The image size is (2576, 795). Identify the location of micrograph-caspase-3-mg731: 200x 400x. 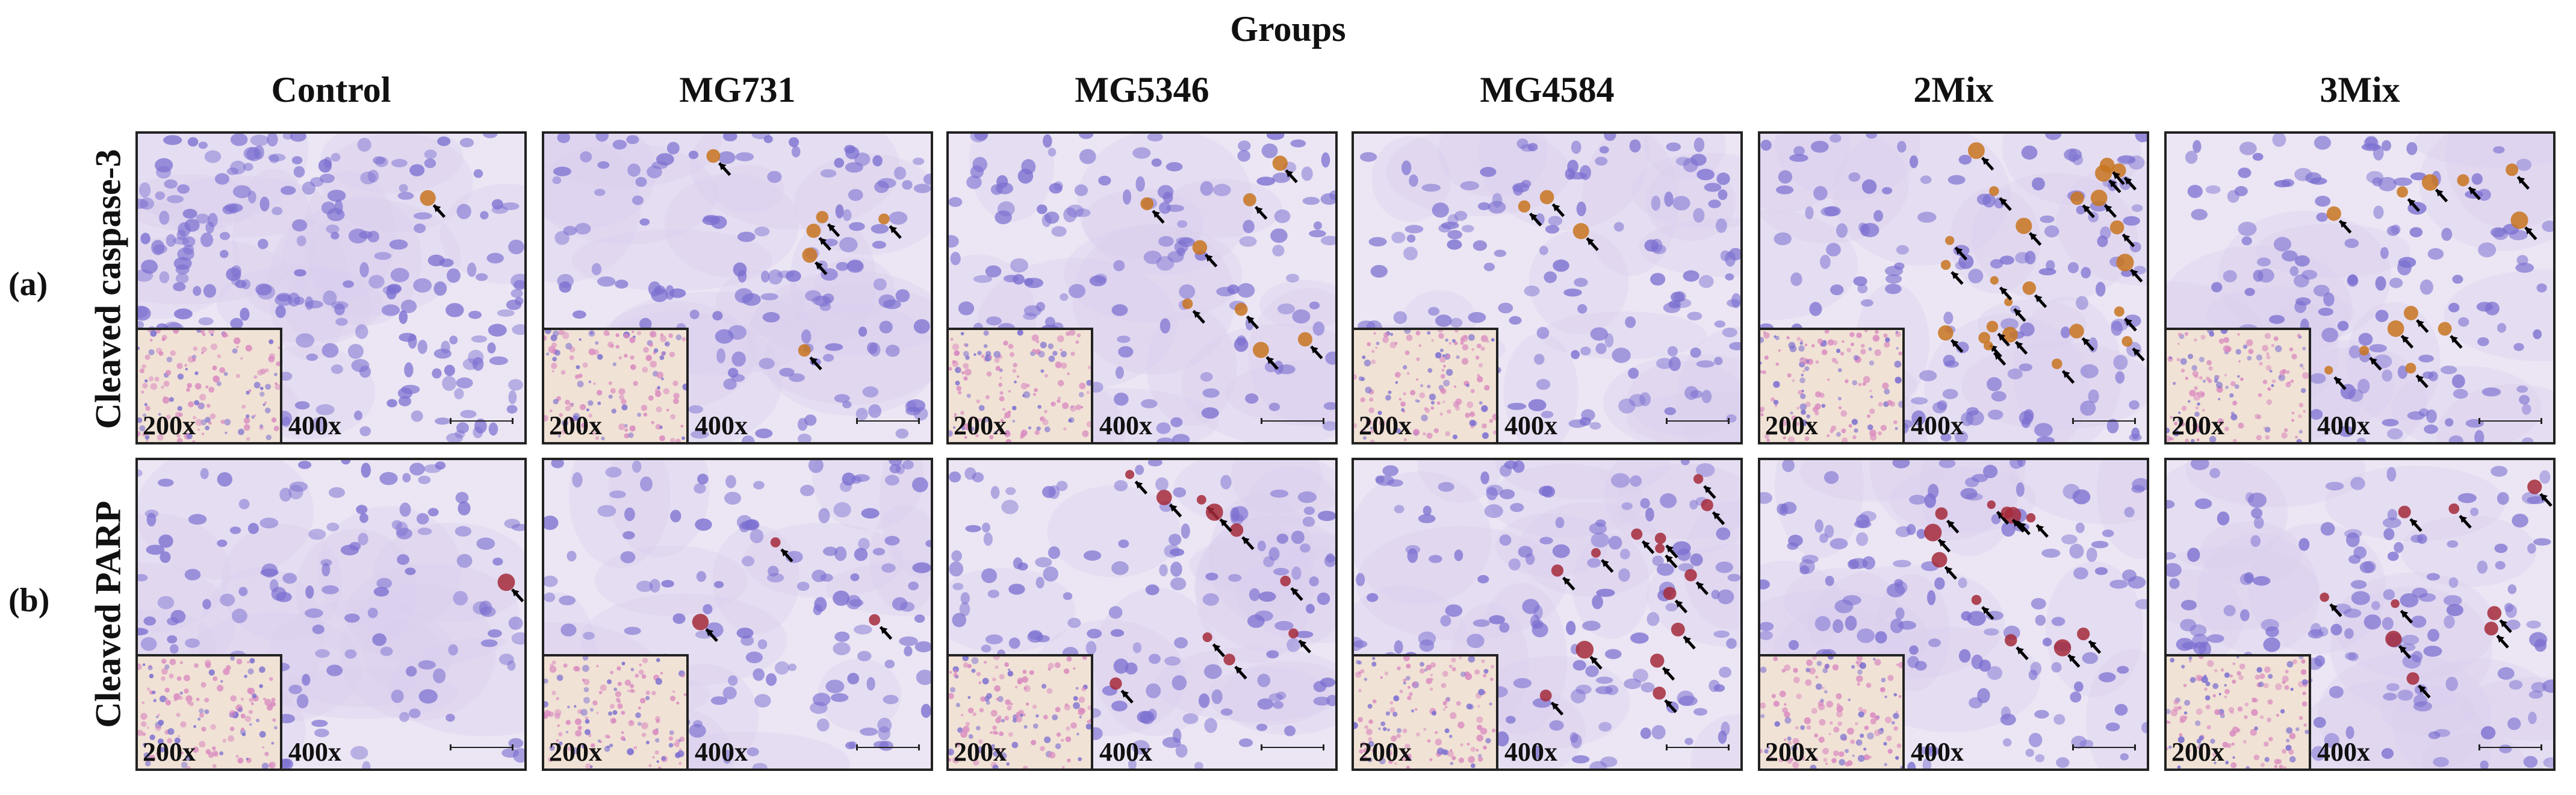
(737, 287).